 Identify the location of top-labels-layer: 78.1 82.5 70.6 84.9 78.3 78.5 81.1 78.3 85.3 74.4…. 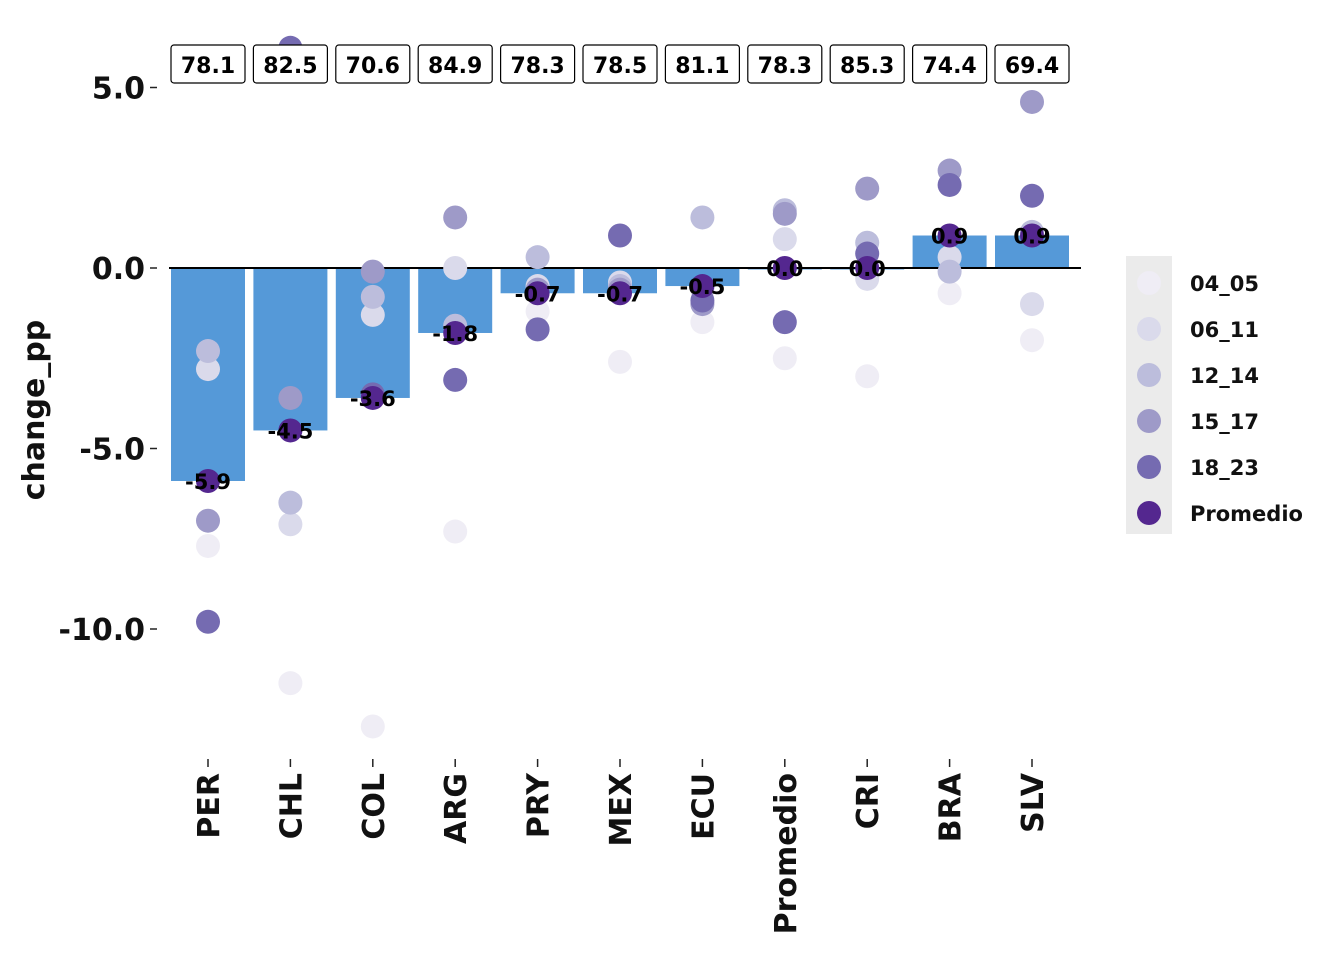
(620, 64).